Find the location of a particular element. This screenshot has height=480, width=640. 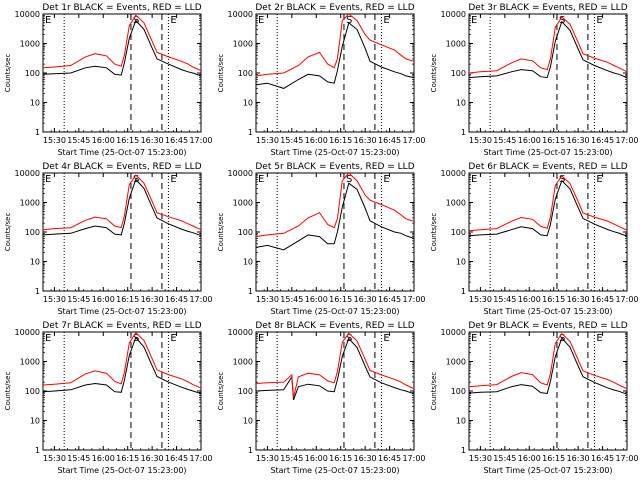

chart-title: Det 7r BLACK = Events, RED = LLD is located at coordinates (121, 326).